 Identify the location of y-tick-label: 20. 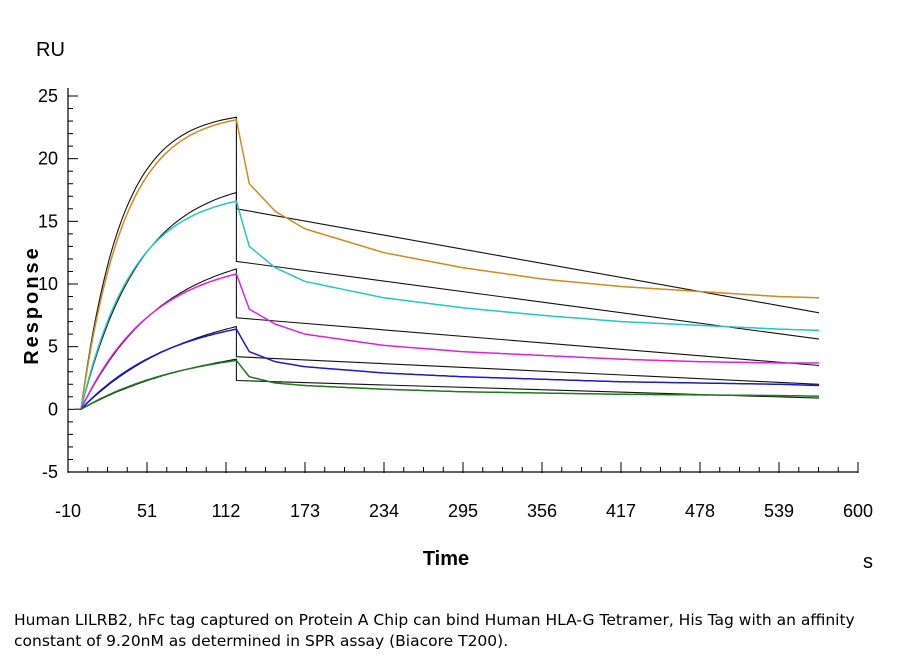
(48, 159).